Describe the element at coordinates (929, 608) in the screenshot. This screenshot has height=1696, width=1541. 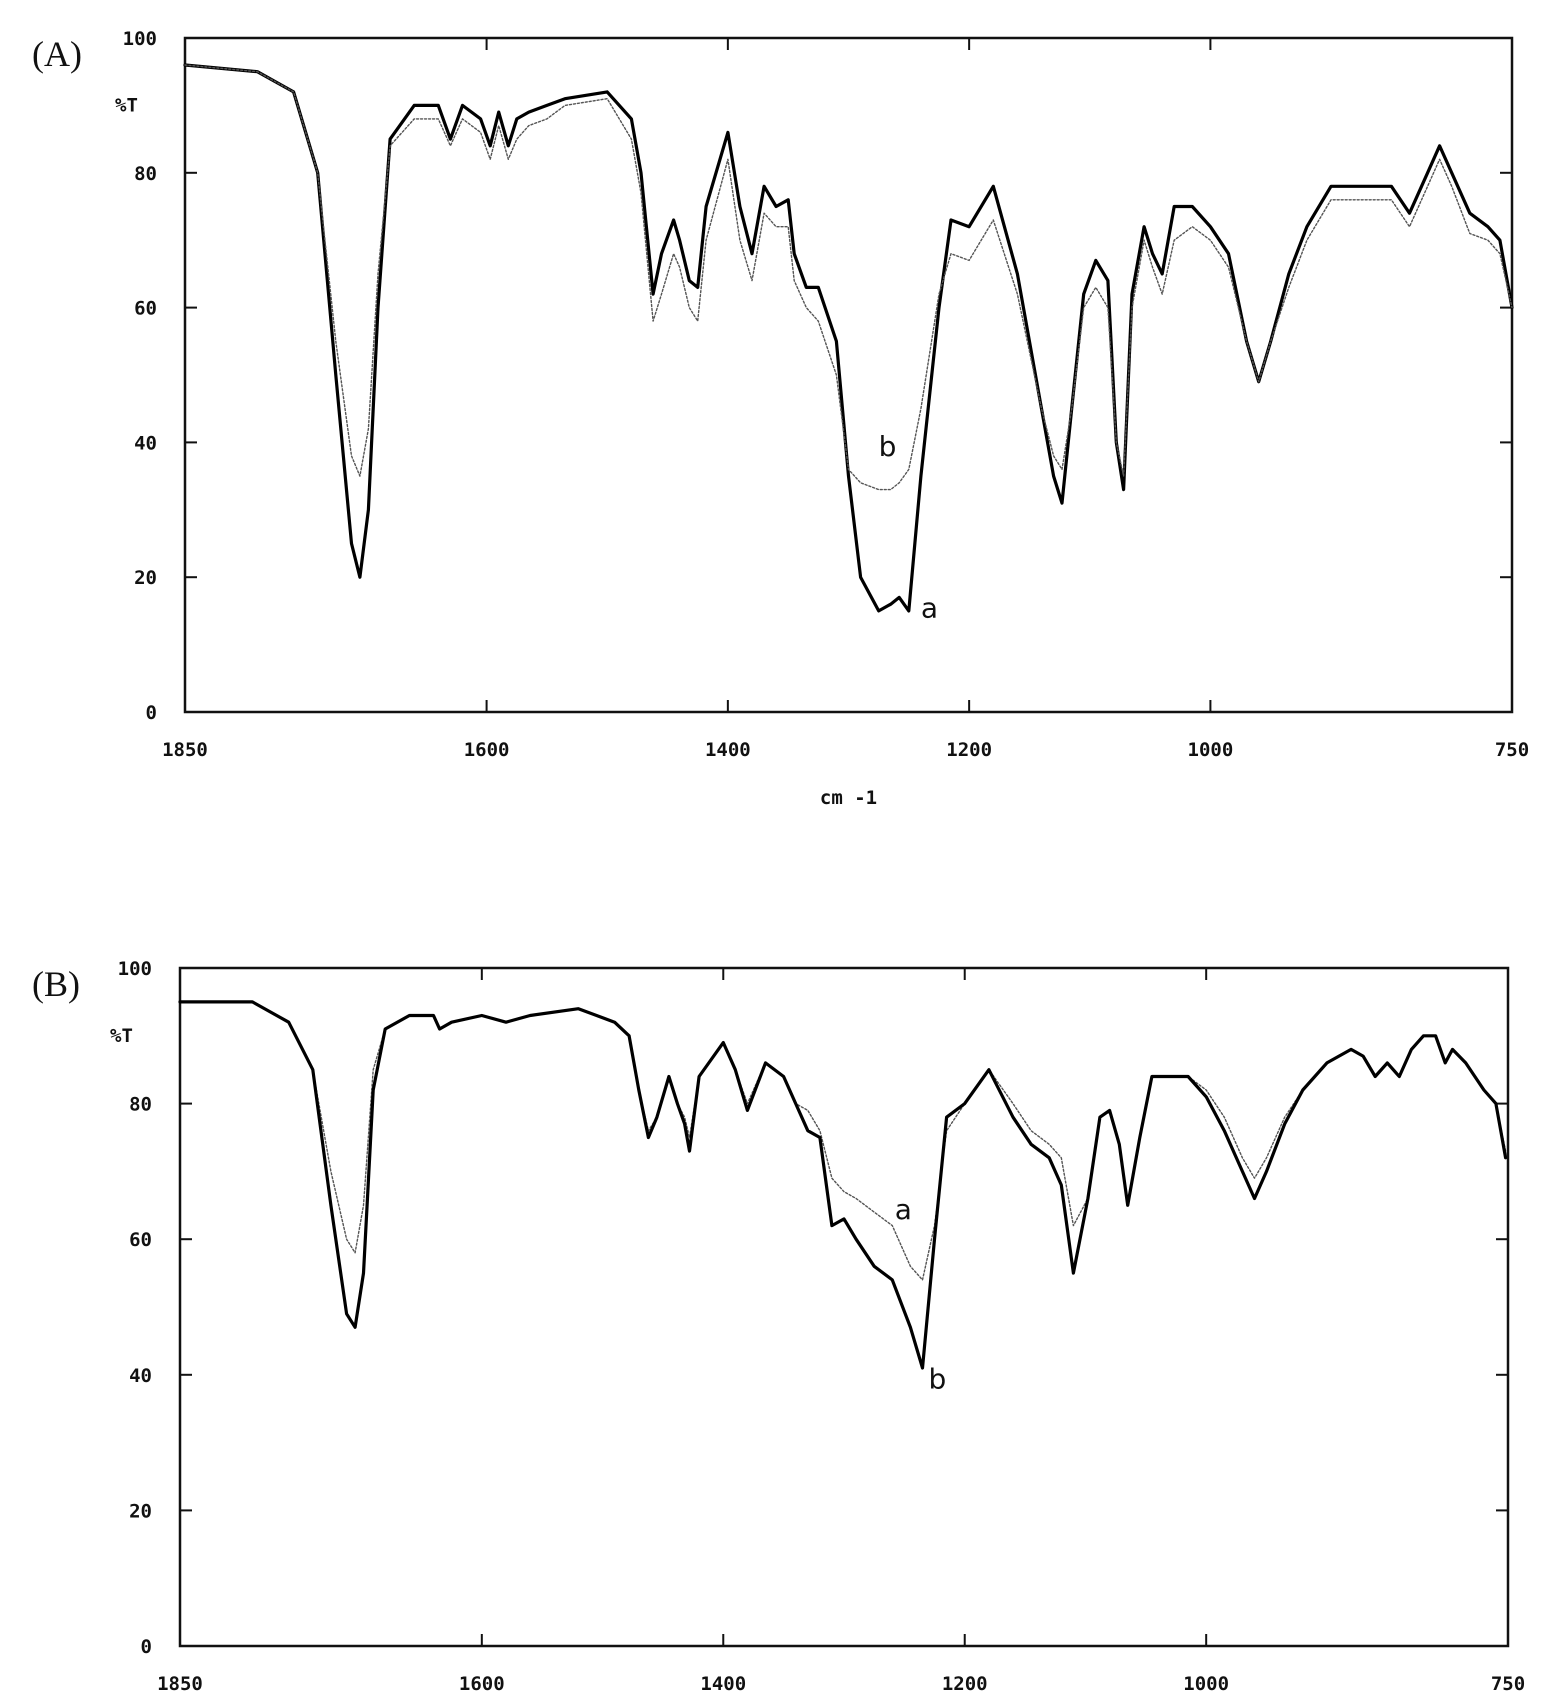
I see `series-label-a-a: a` at that location.